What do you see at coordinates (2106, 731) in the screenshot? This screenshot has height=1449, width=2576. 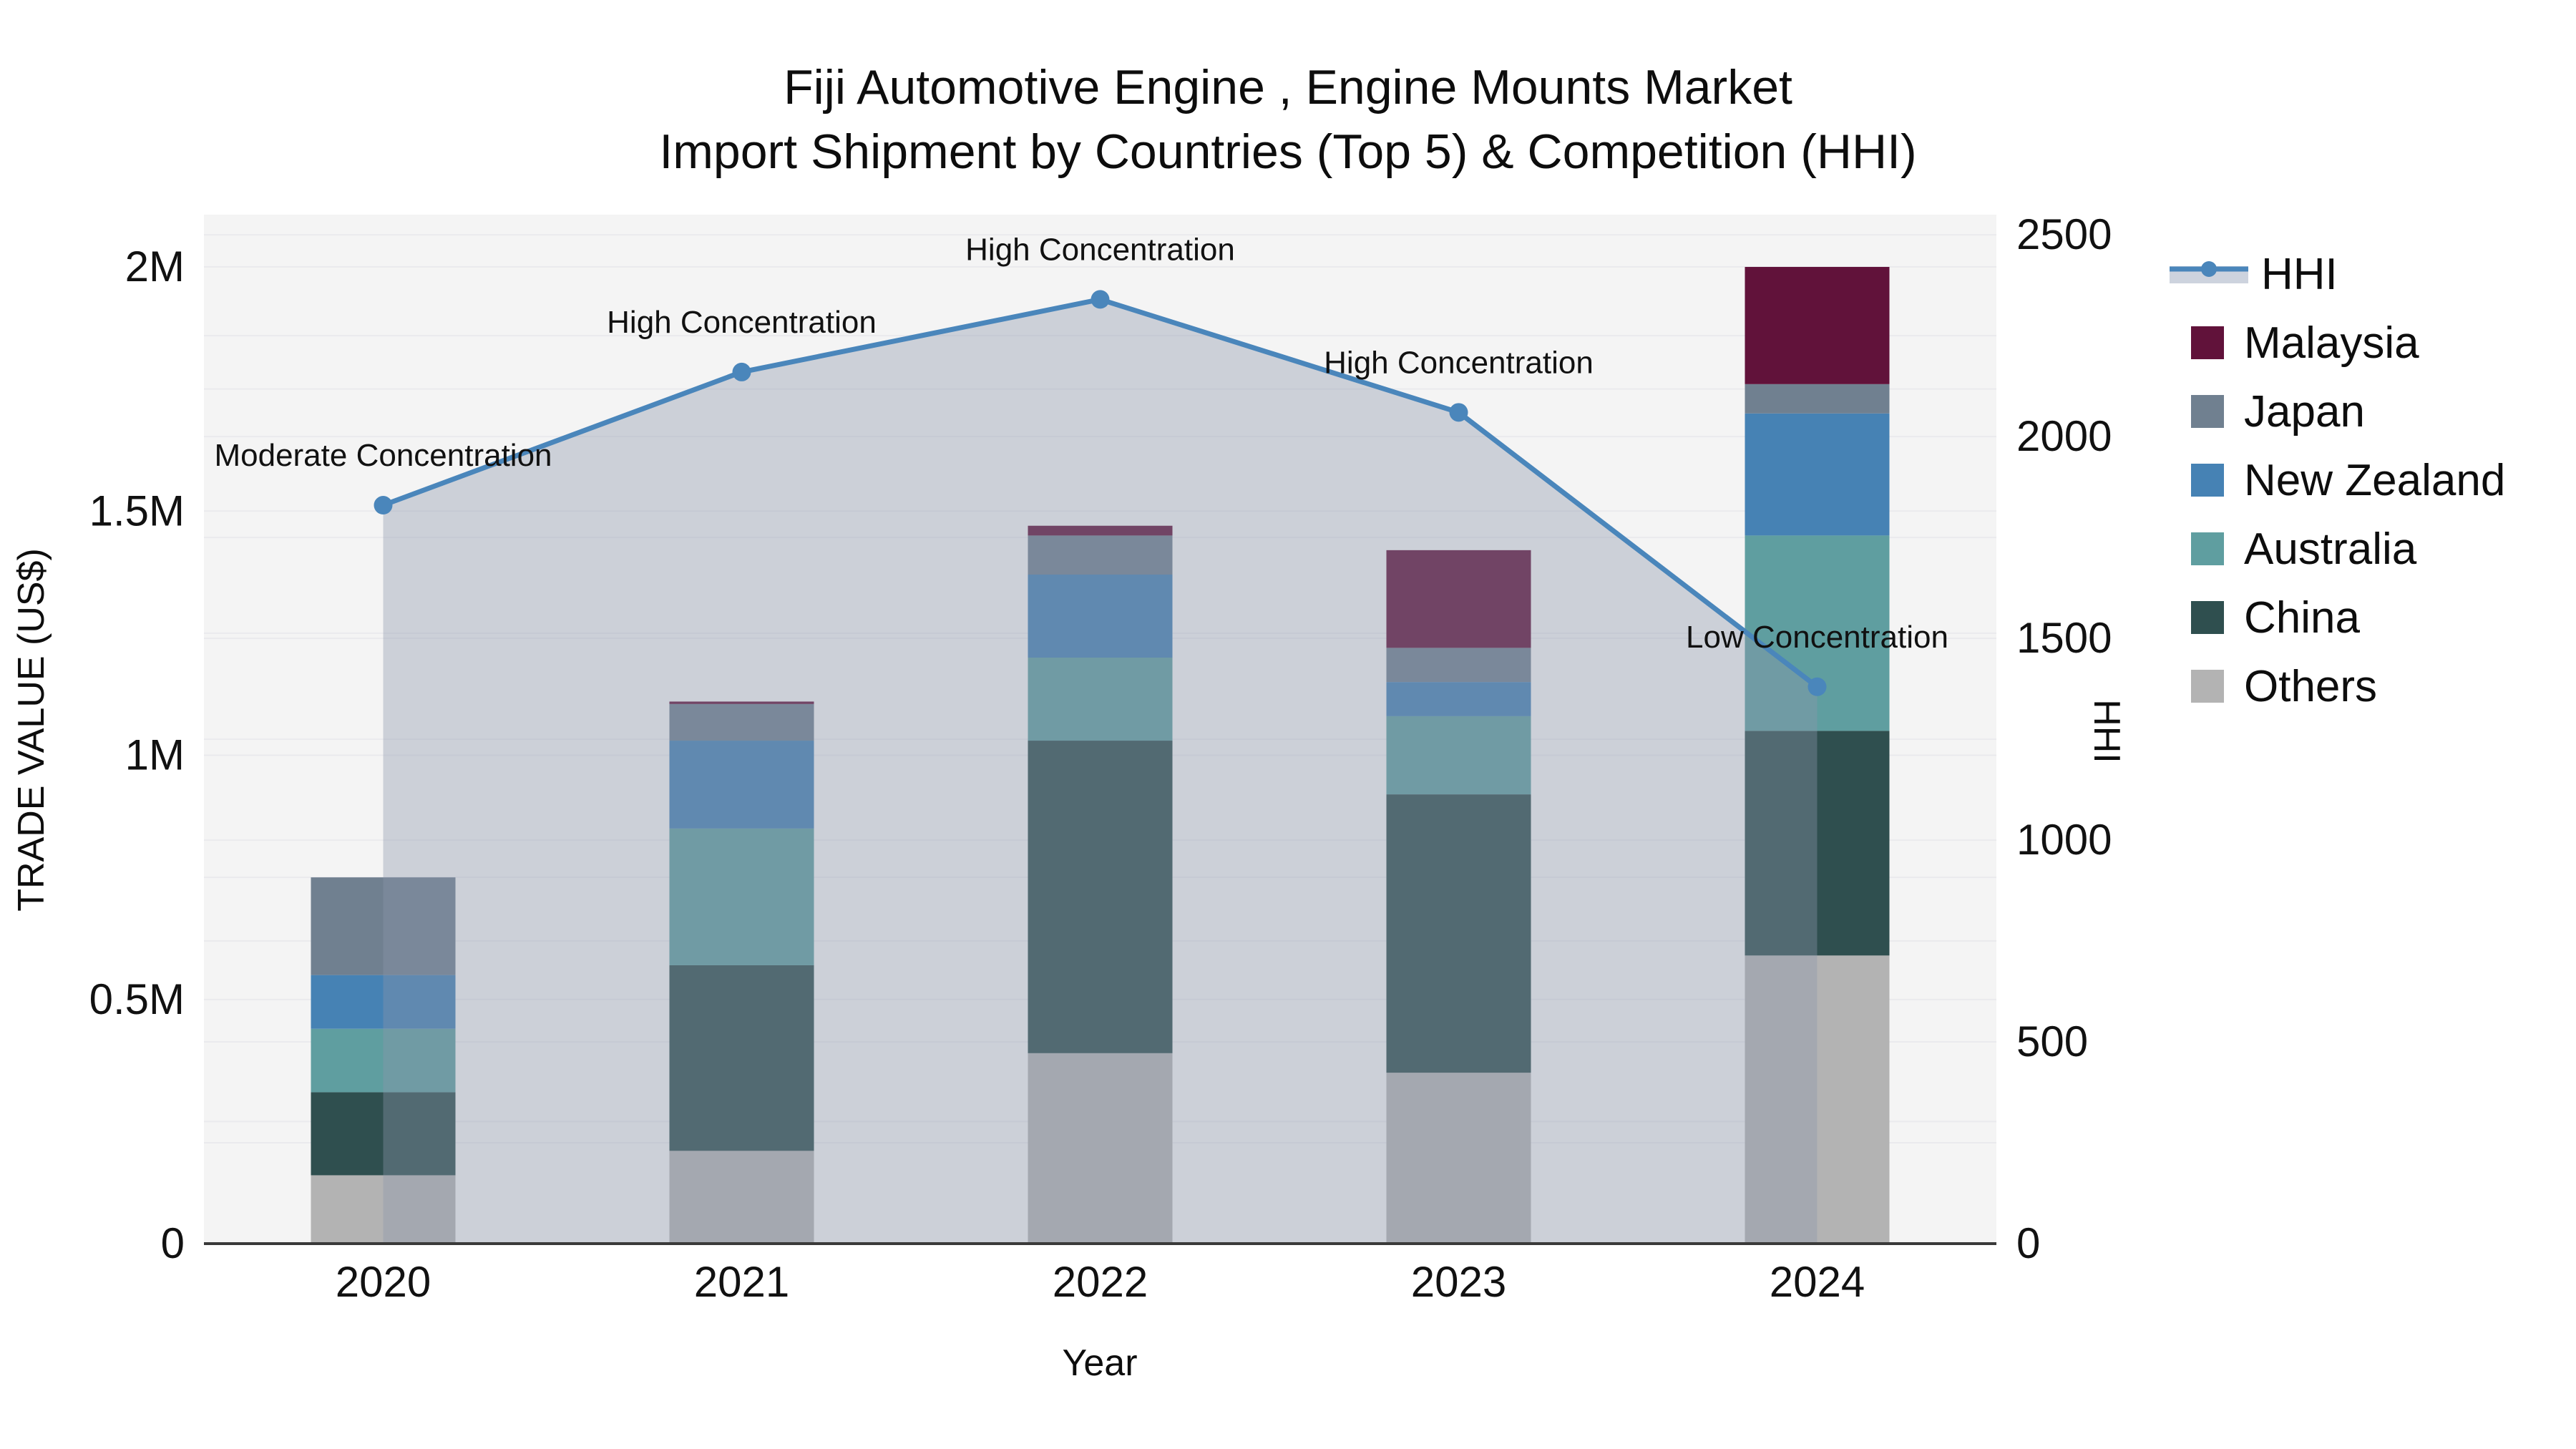 I see `y-axis-title-right: HHI` at bounding box center [2106, 731].